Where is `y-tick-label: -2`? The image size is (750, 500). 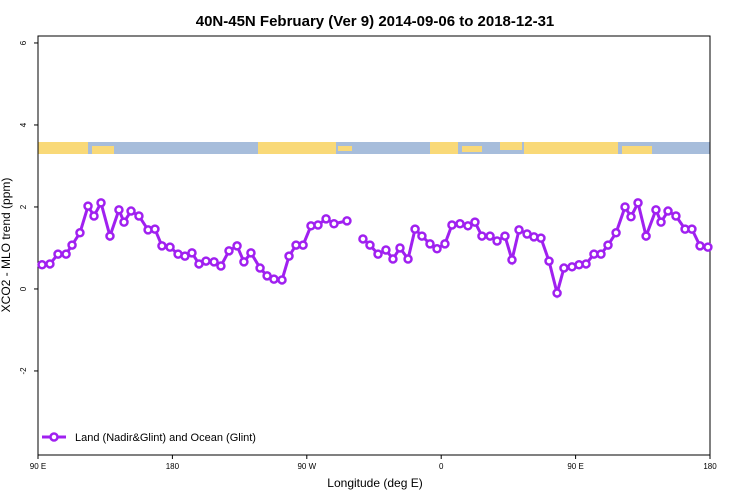
y-tick-label: -2 is located at coordinates (23, 371).